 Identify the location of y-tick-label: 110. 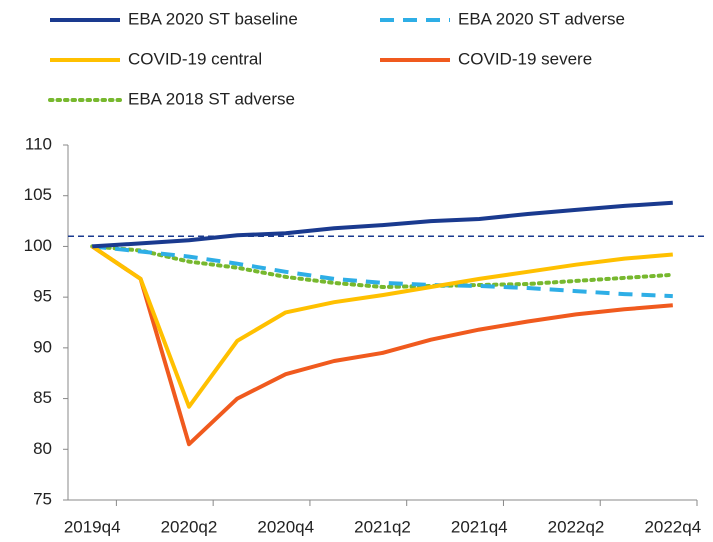
(38, 143).